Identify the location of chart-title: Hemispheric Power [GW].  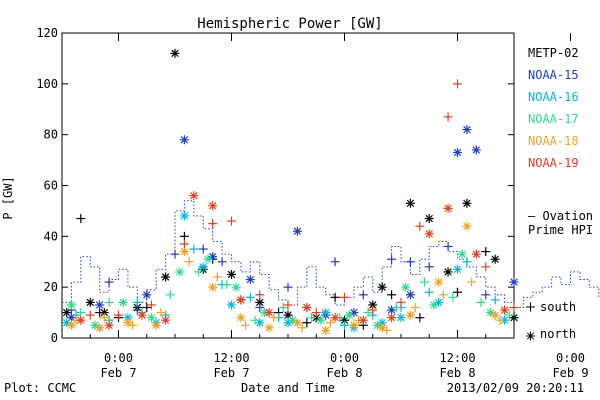
(289, 24).